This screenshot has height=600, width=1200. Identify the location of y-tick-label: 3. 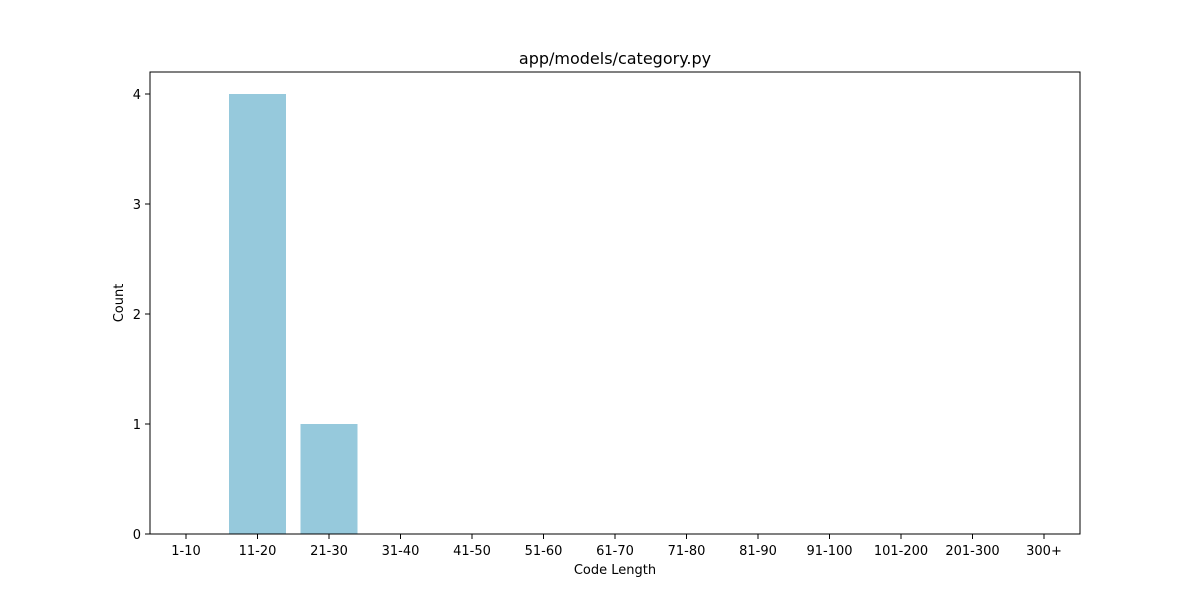
(137, 205).